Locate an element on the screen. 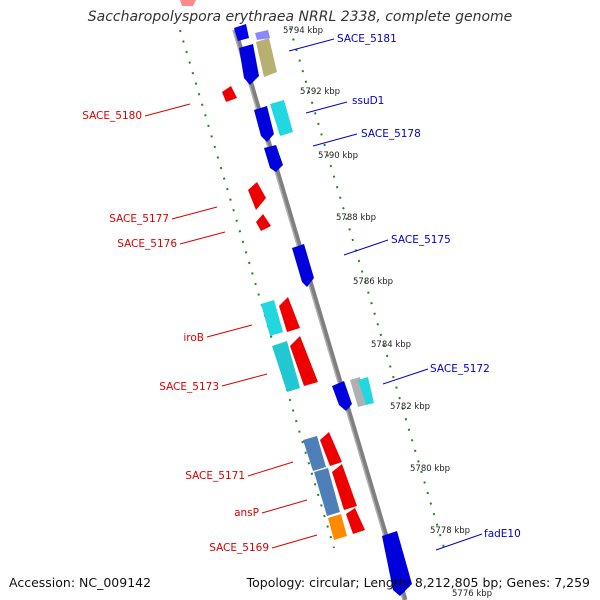  gene-label: SACE_5173 is located at coordinates (189, 387).